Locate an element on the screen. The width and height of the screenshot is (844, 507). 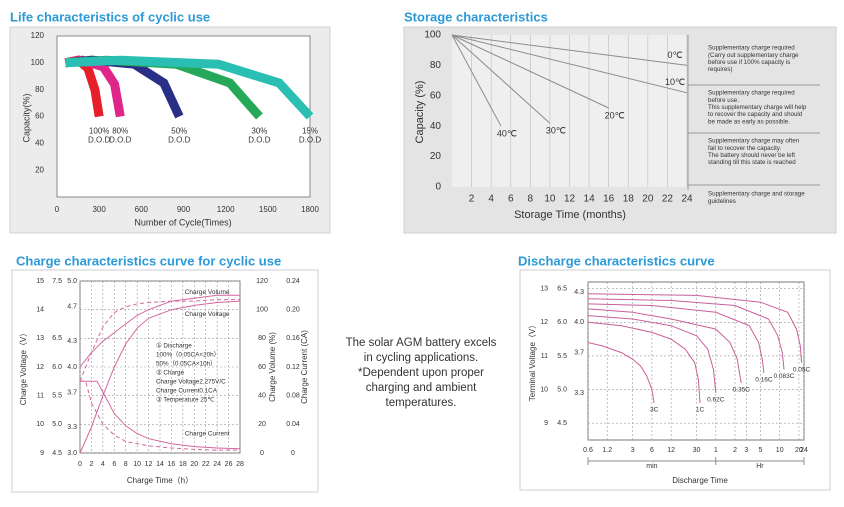
y-axis-label: Capacity(%) is located at coordinates (26, 117).